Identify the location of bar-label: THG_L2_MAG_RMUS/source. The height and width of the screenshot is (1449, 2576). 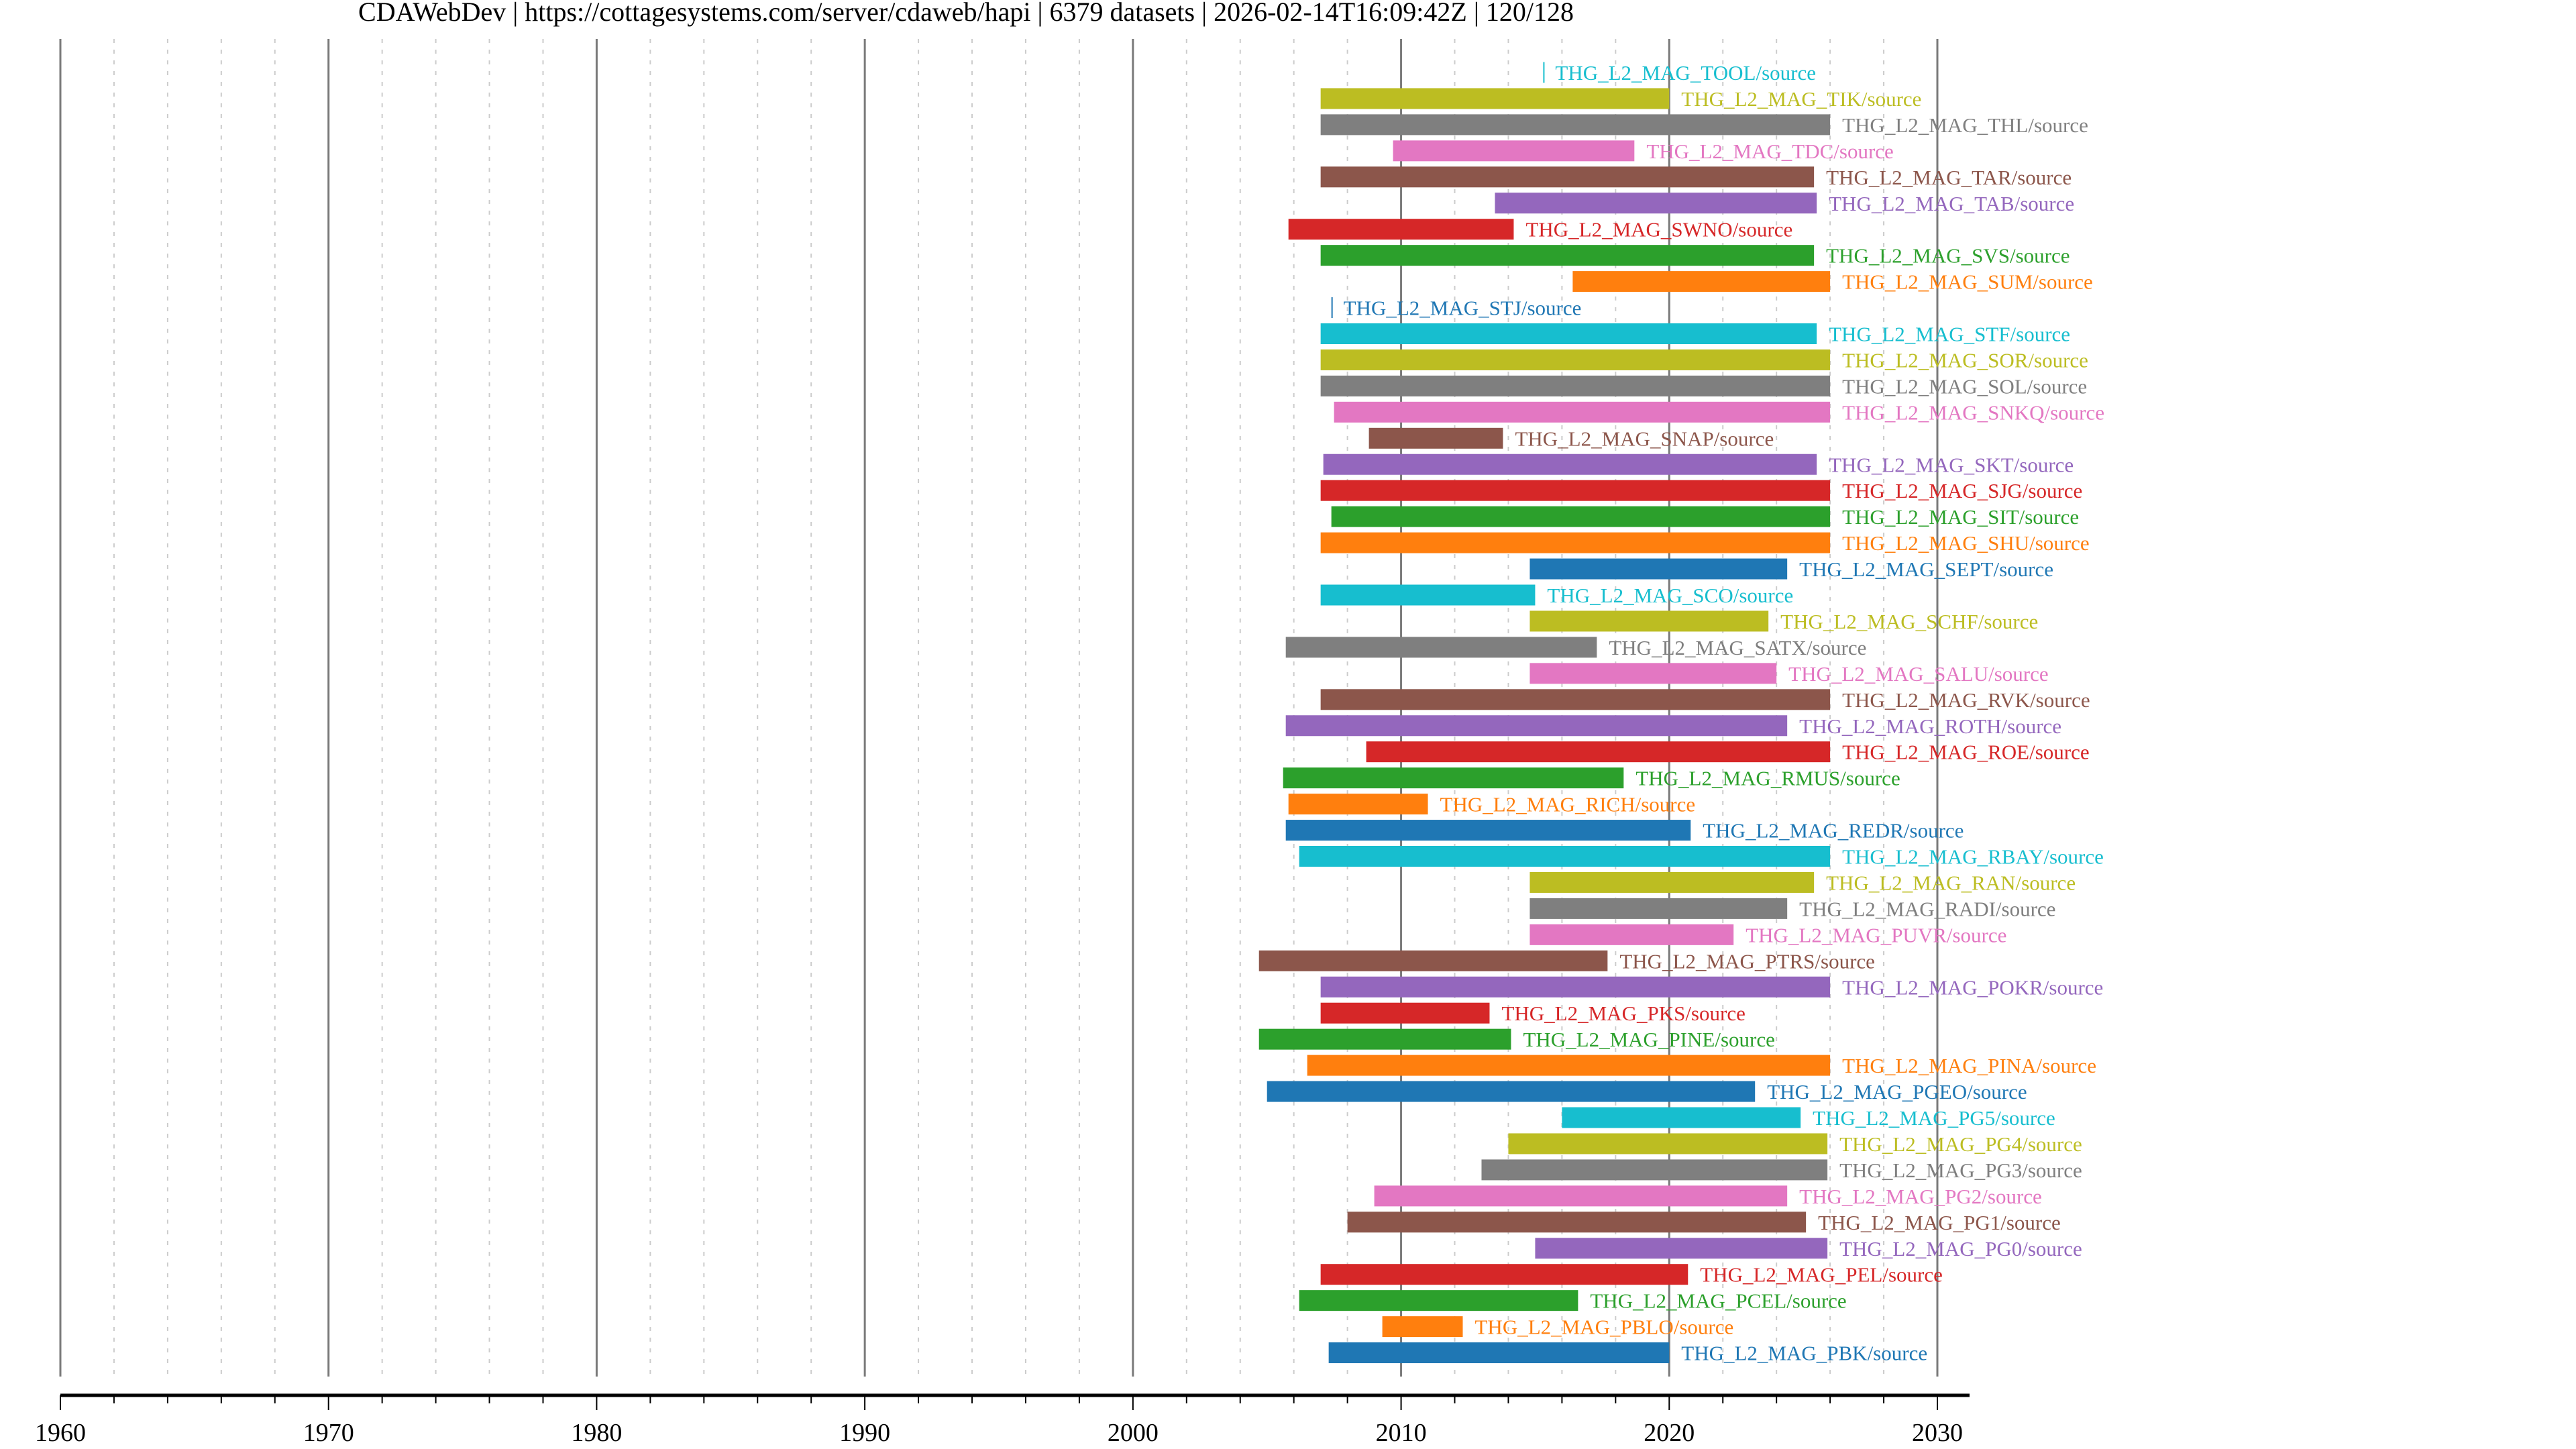
(1767, 778).